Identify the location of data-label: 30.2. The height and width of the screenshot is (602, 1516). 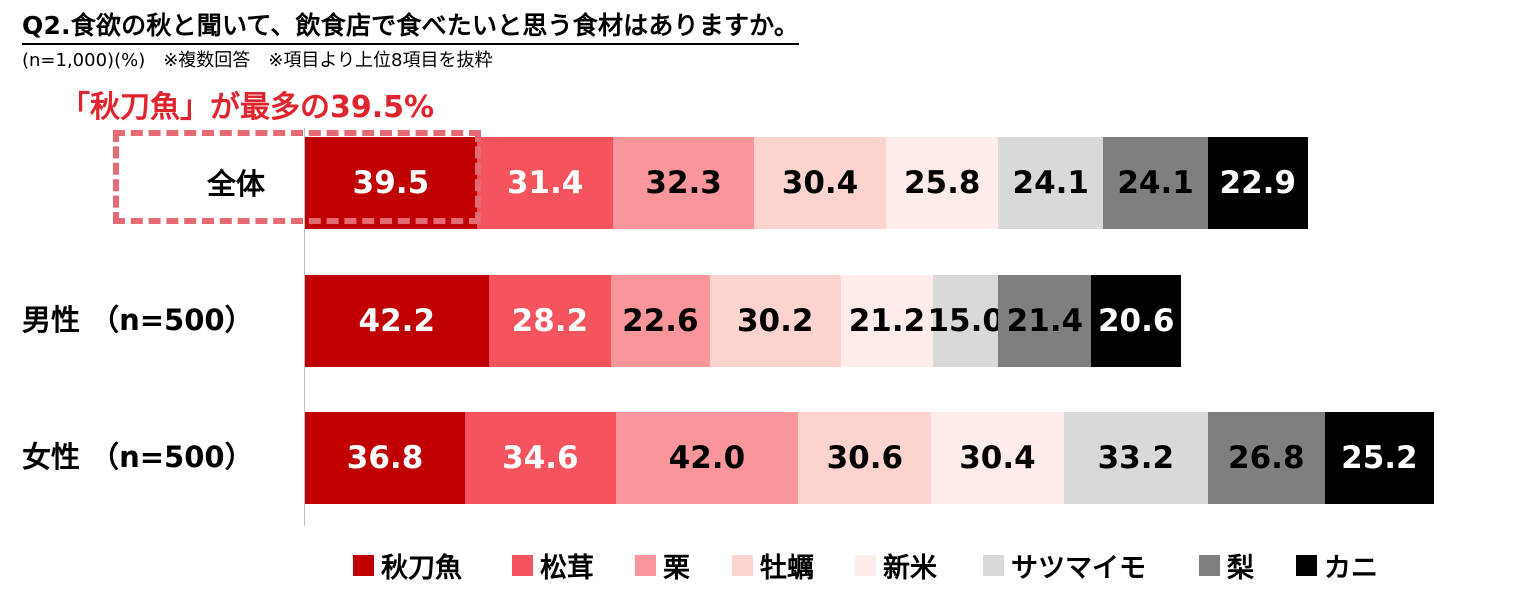
(775, 321).